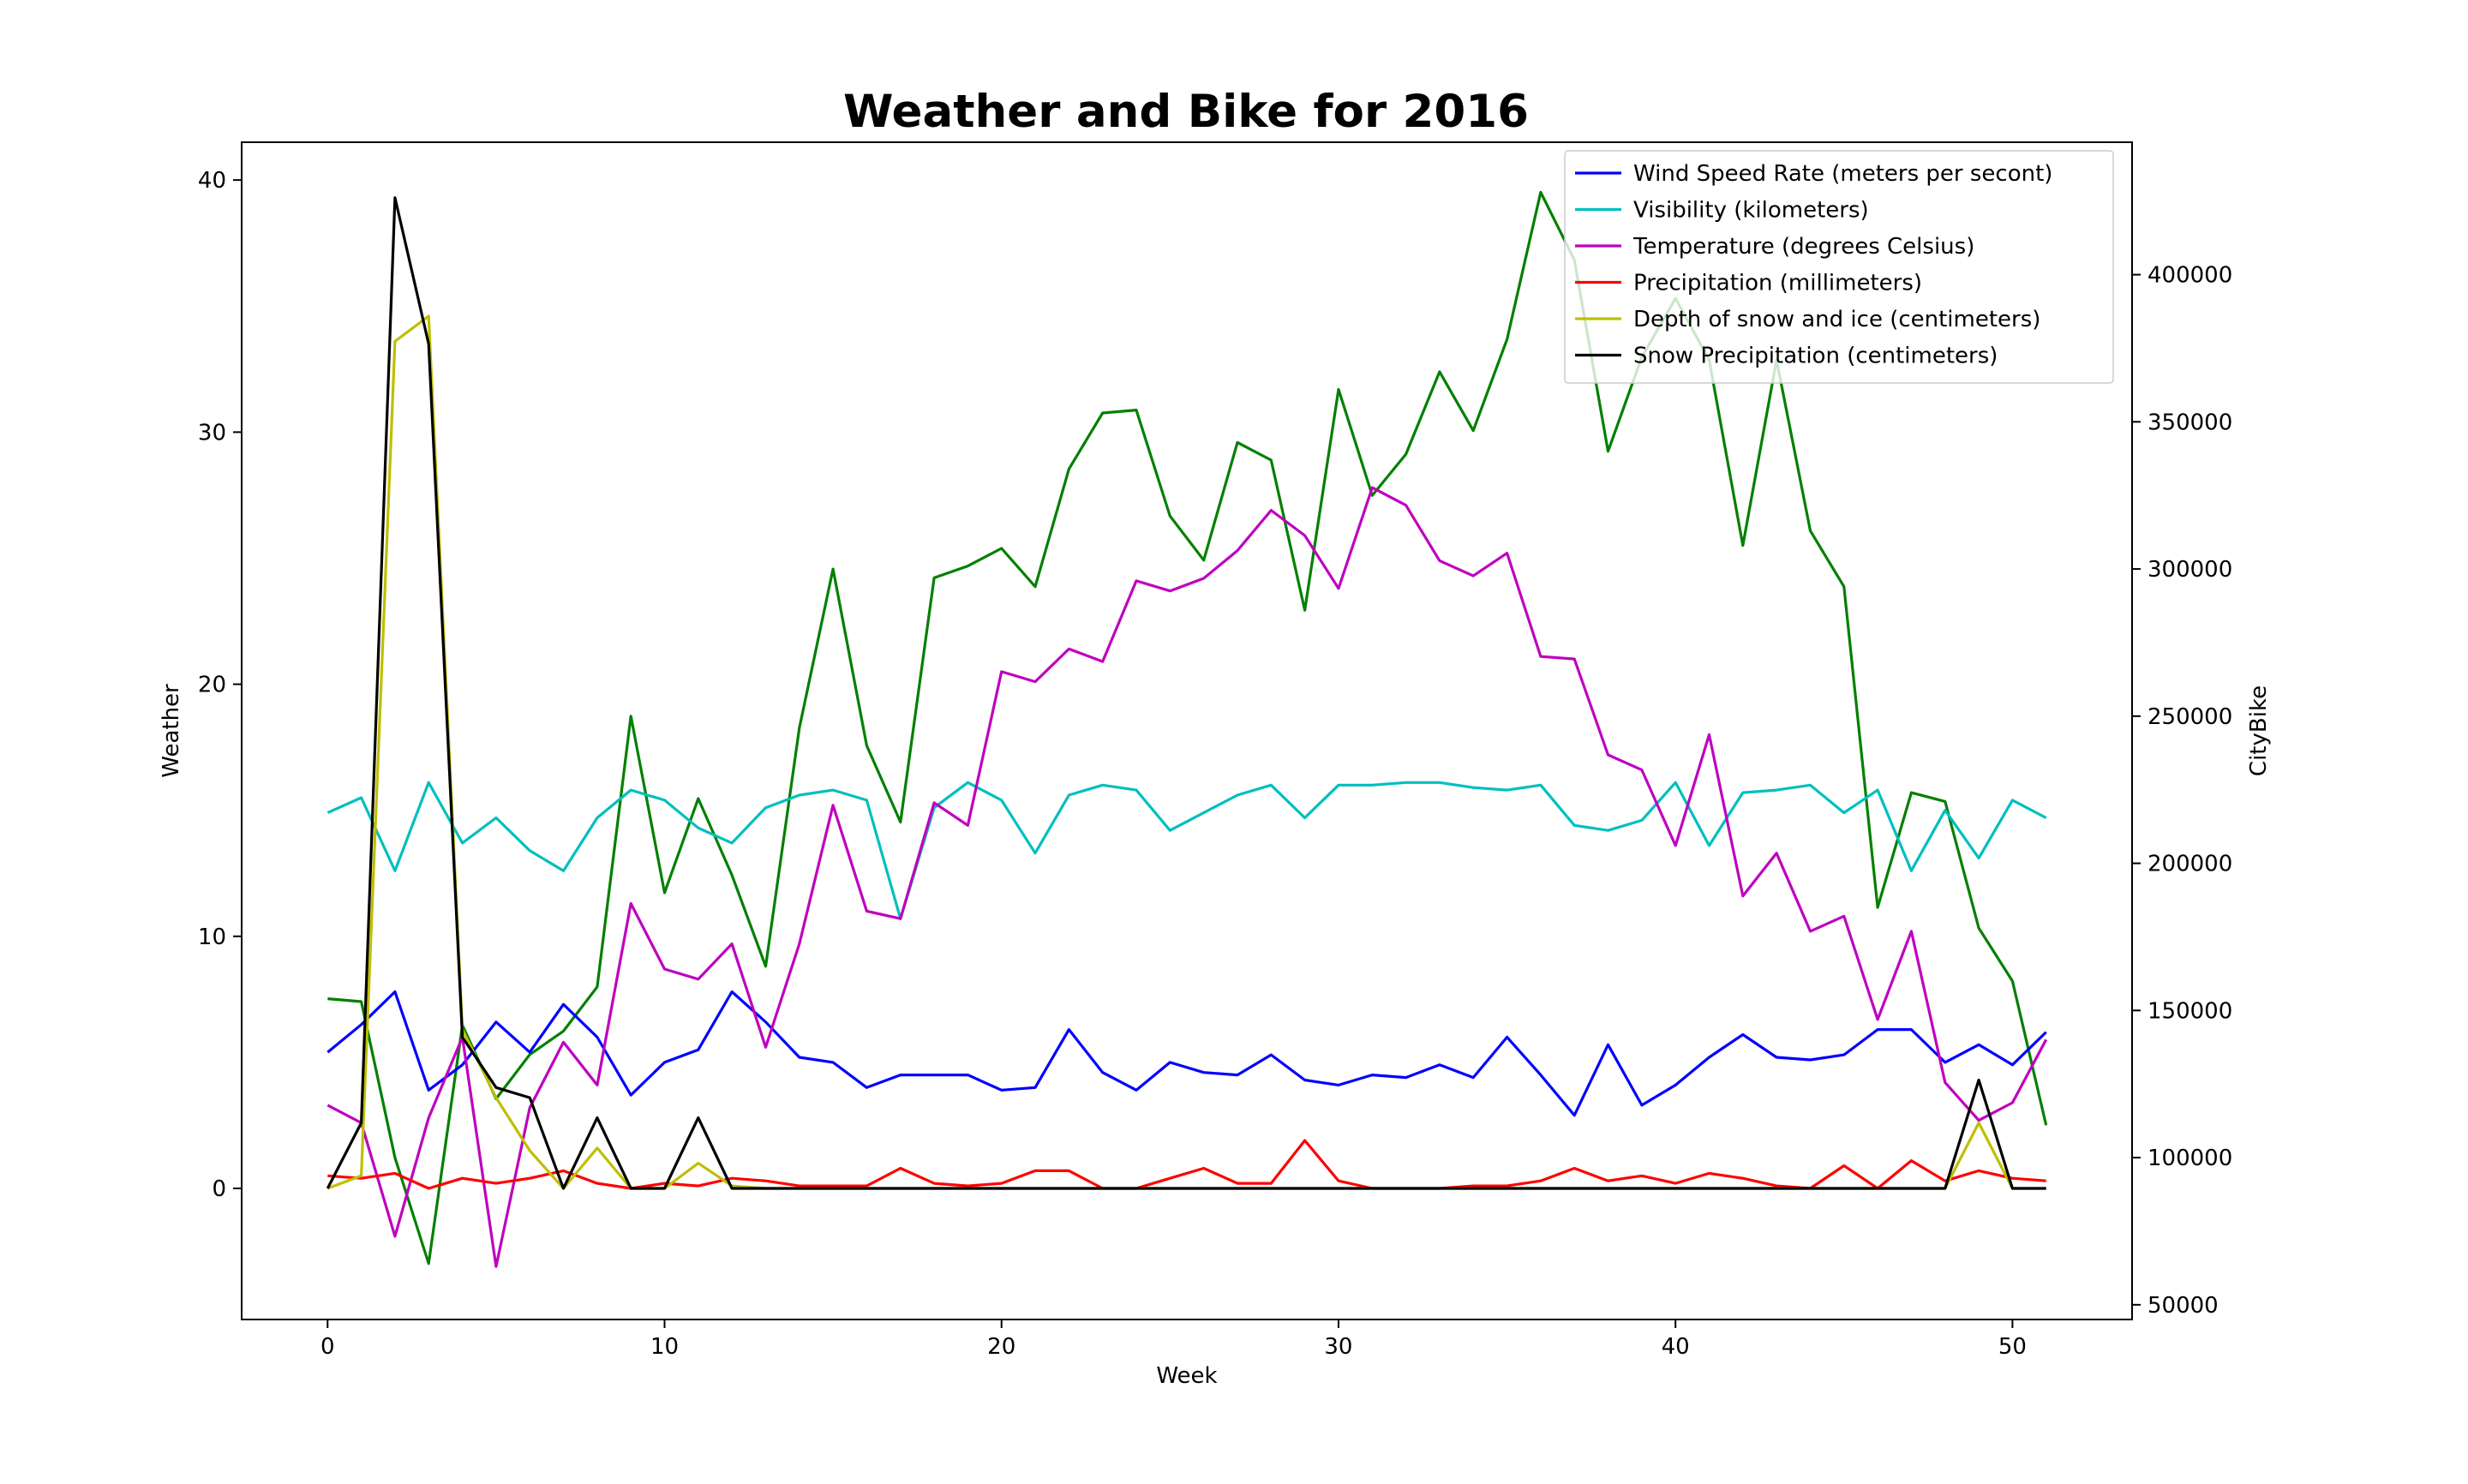 The image size is (2468, 1484). Describe the element at coordinates (1751, 211) in the screenshot. I see `legend-entry: Visibility (kilometers)` at that location.